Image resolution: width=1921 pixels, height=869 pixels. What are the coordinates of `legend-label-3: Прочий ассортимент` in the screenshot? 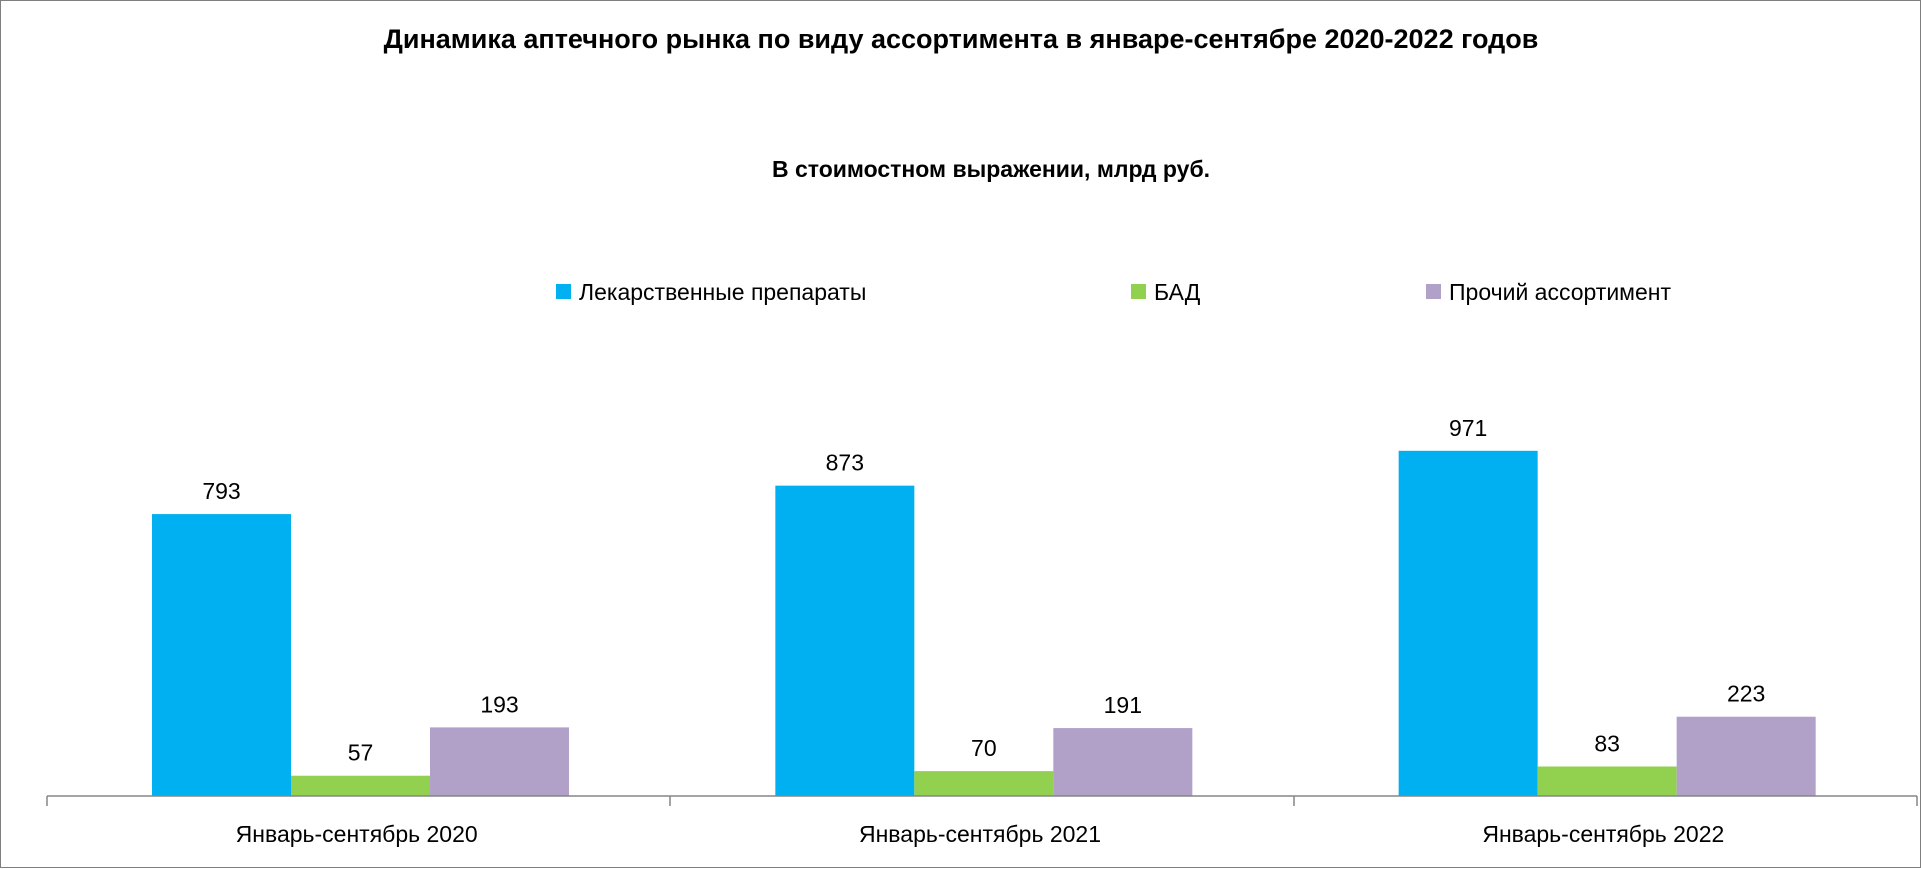 It's located at (1560, 292).